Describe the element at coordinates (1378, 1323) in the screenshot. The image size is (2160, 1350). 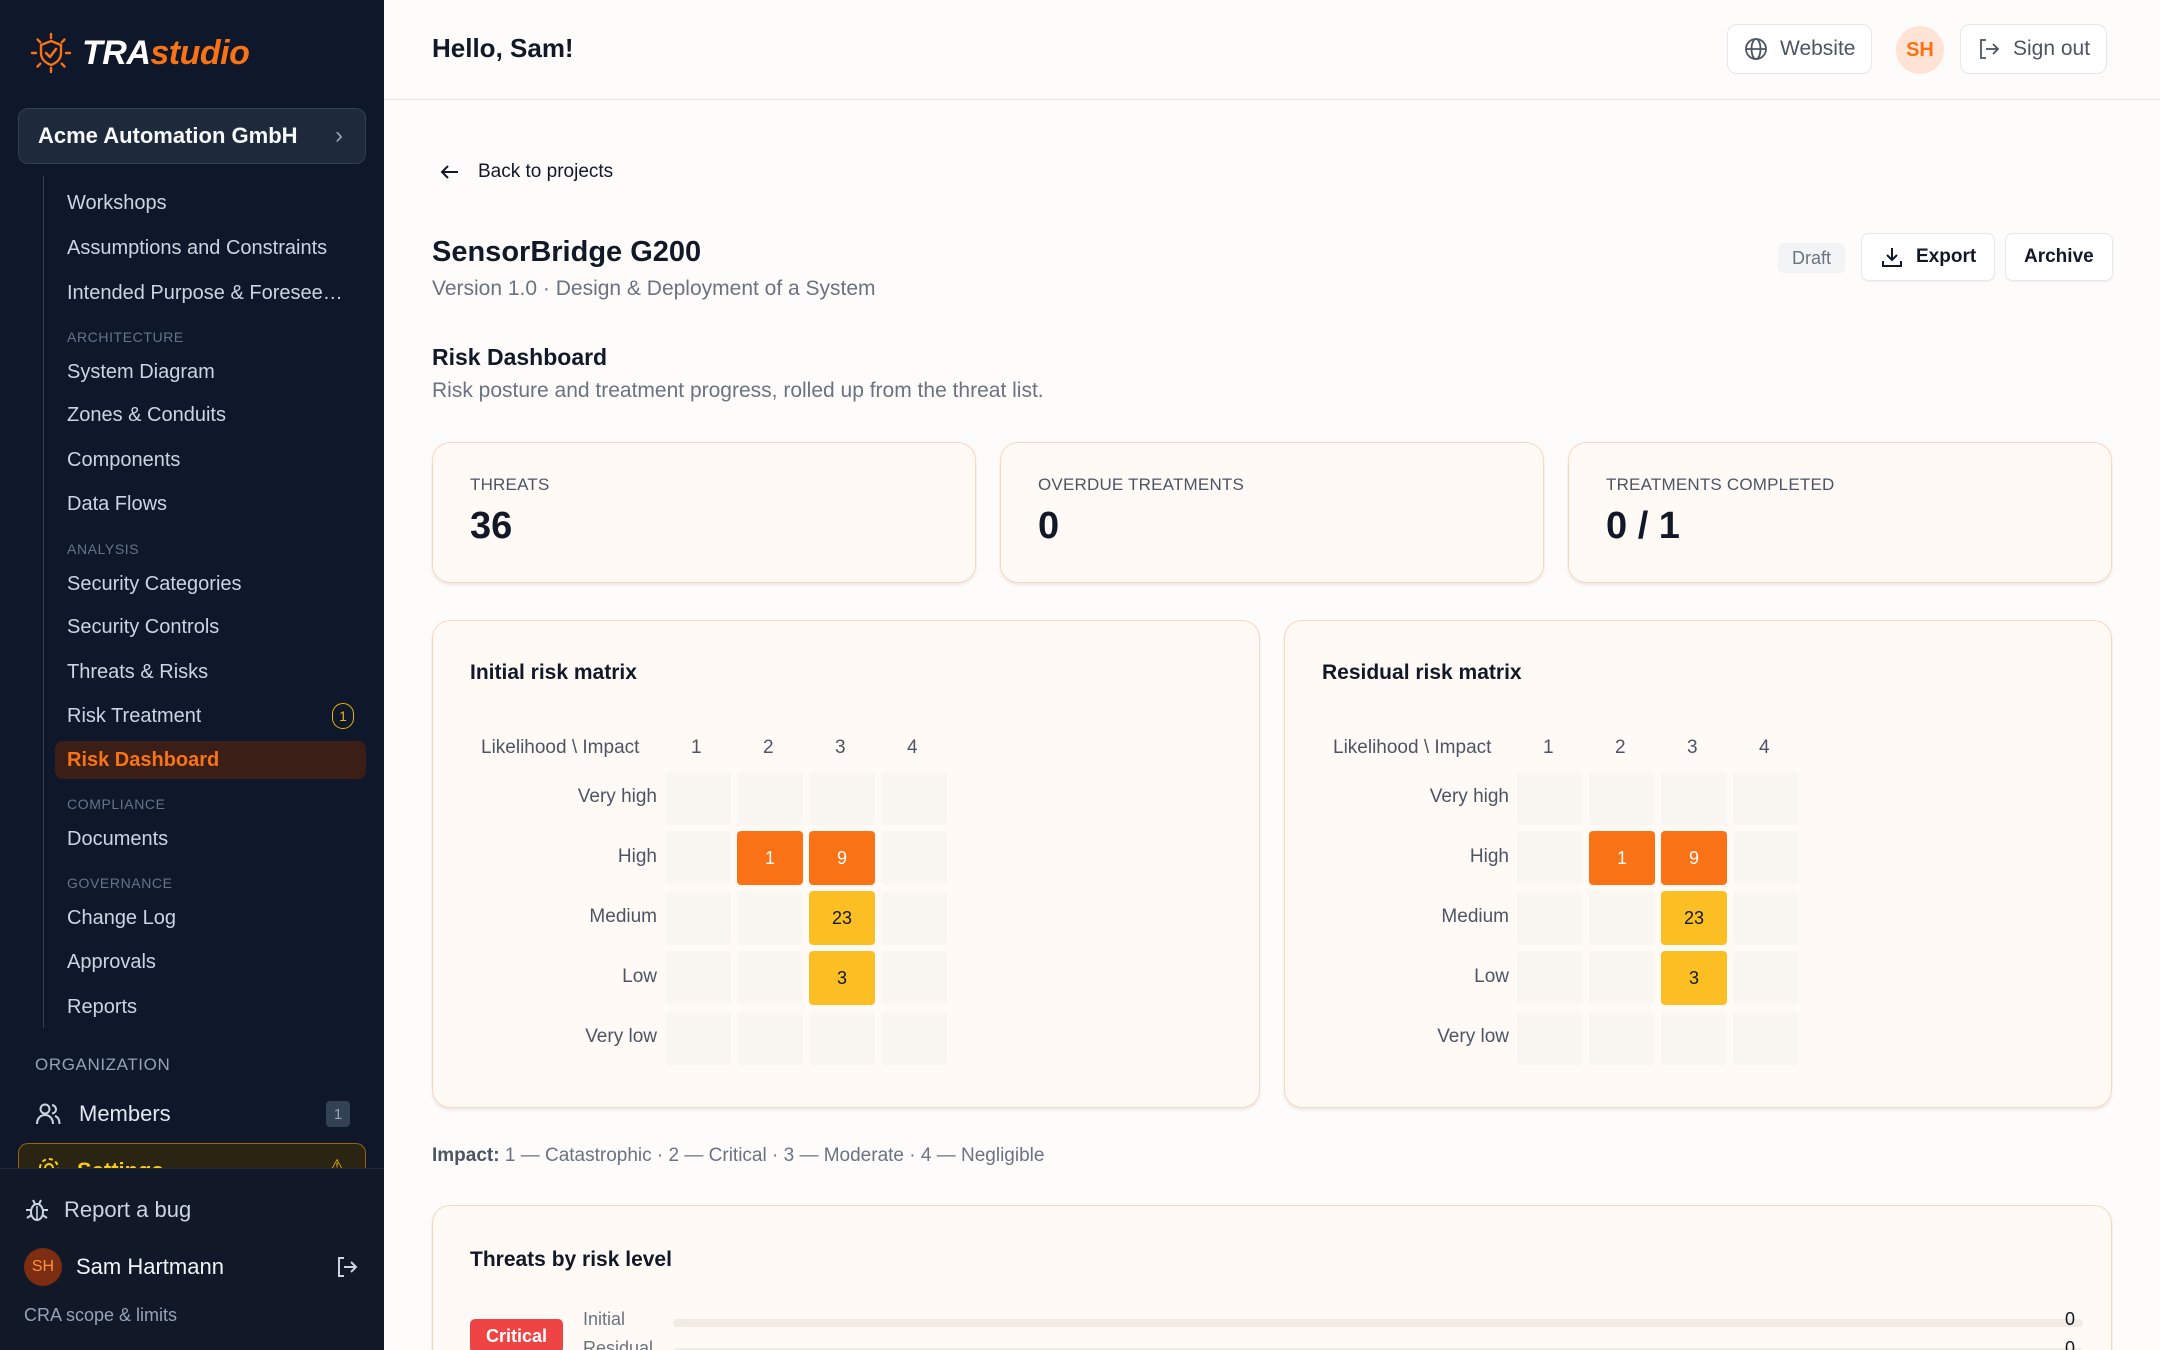
I see `initial-bar` at that location.